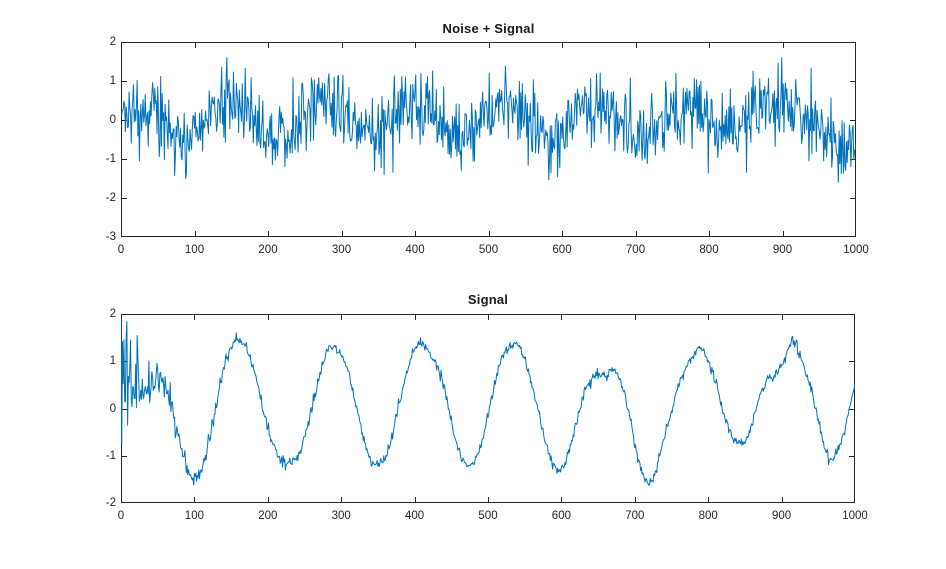 The image size is (946, 569). Describe the element at coordinates (110, 237) in the screenshot. I see `y-tick-label: -3` at that location.